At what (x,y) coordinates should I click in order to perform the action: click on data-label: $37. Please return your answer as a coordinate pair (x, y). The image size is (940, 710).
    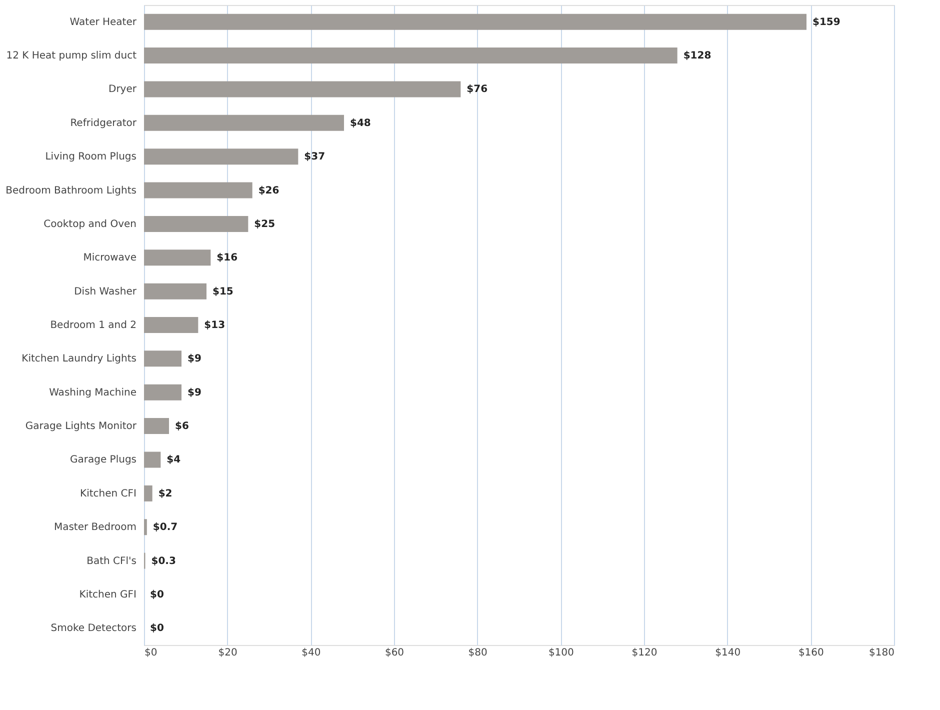
    Looking at the image, I should click on (315, 157).